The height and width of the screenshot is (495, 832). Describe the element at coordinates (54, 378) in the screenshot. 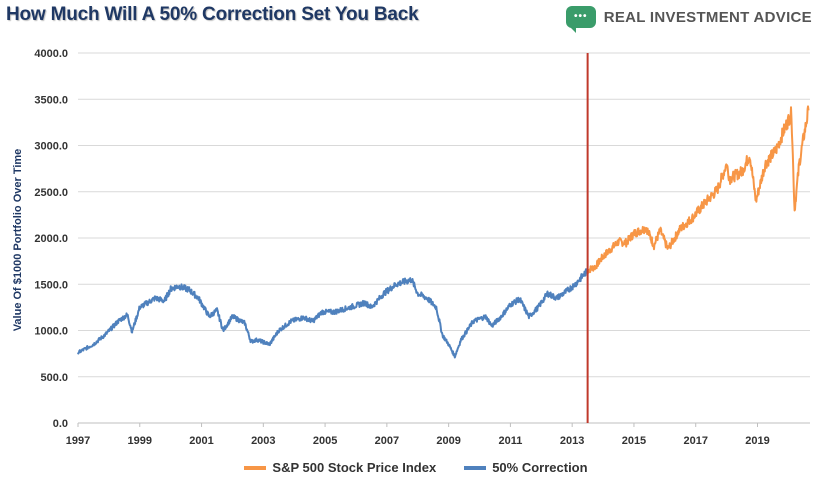

I see `y-tick-label: 500.0` at that location.